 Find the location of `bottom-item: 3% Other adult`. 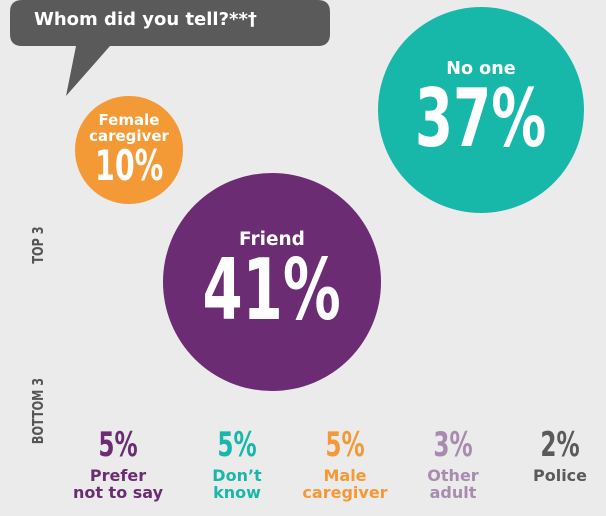

bottom-item: 3% Other adult is located at coordinates (453, 465).